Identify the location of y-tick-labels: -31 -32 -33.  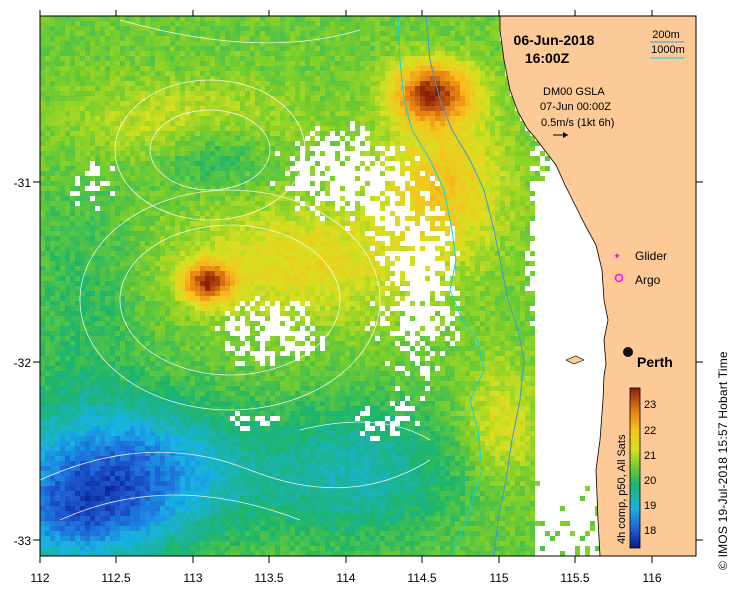
(23, 362).